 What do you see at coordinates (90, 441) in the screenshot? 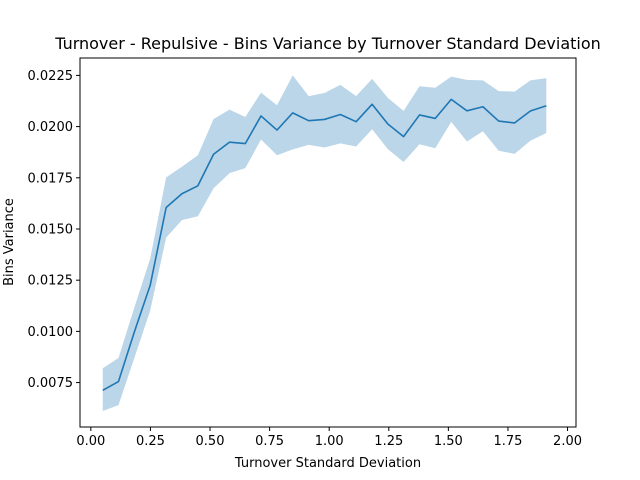
I see `x-tick-label: 0.00` at bounding box center [90, 441].